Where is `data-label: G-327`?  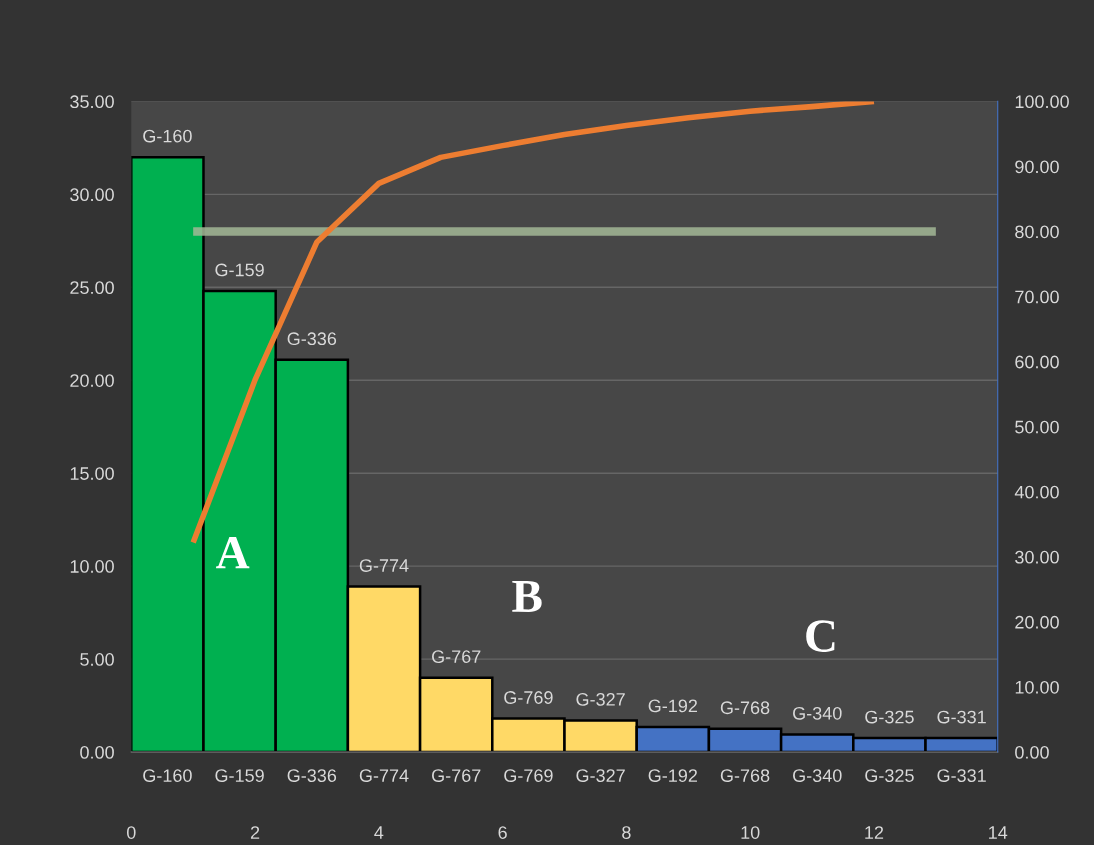
data-label: G-327 is located at coordinates (600, 699).